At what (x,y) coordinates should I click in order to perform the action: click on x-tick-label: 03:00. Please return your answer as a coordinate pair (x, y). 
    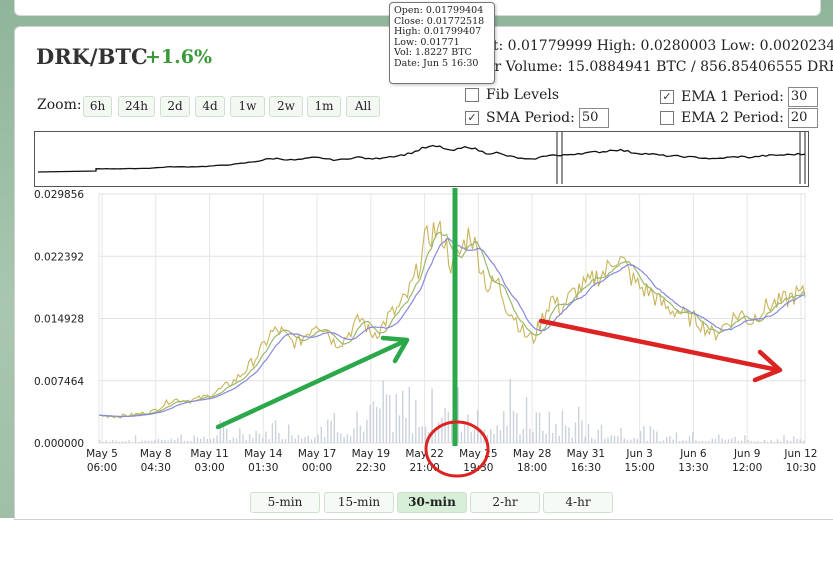
    Looking at the image, I should click on (209, 468).